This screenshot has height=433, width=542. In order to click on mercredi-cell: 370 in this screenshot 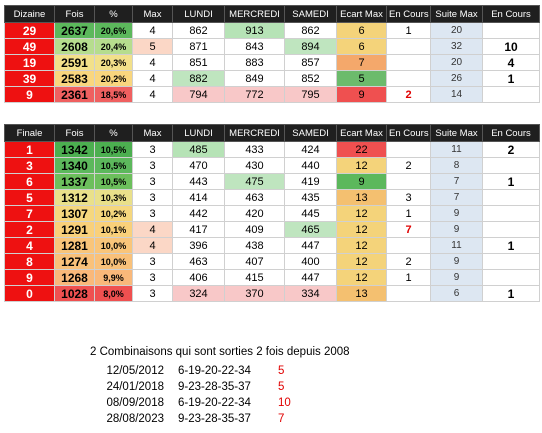, I will do `click(254, 293)`.